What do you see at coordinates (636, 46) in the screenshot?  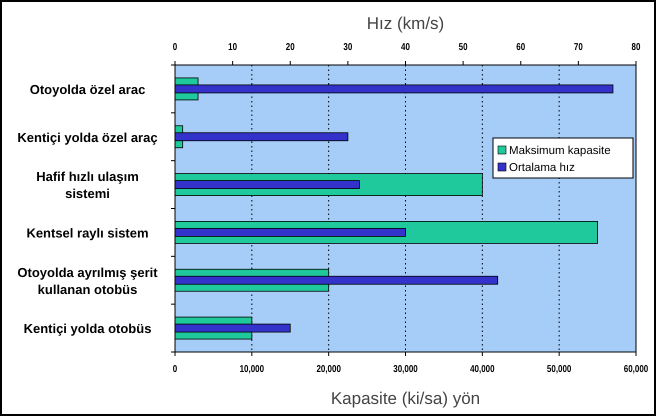 I see `x2-tick-label: 80` at bounding box center [636, 46].